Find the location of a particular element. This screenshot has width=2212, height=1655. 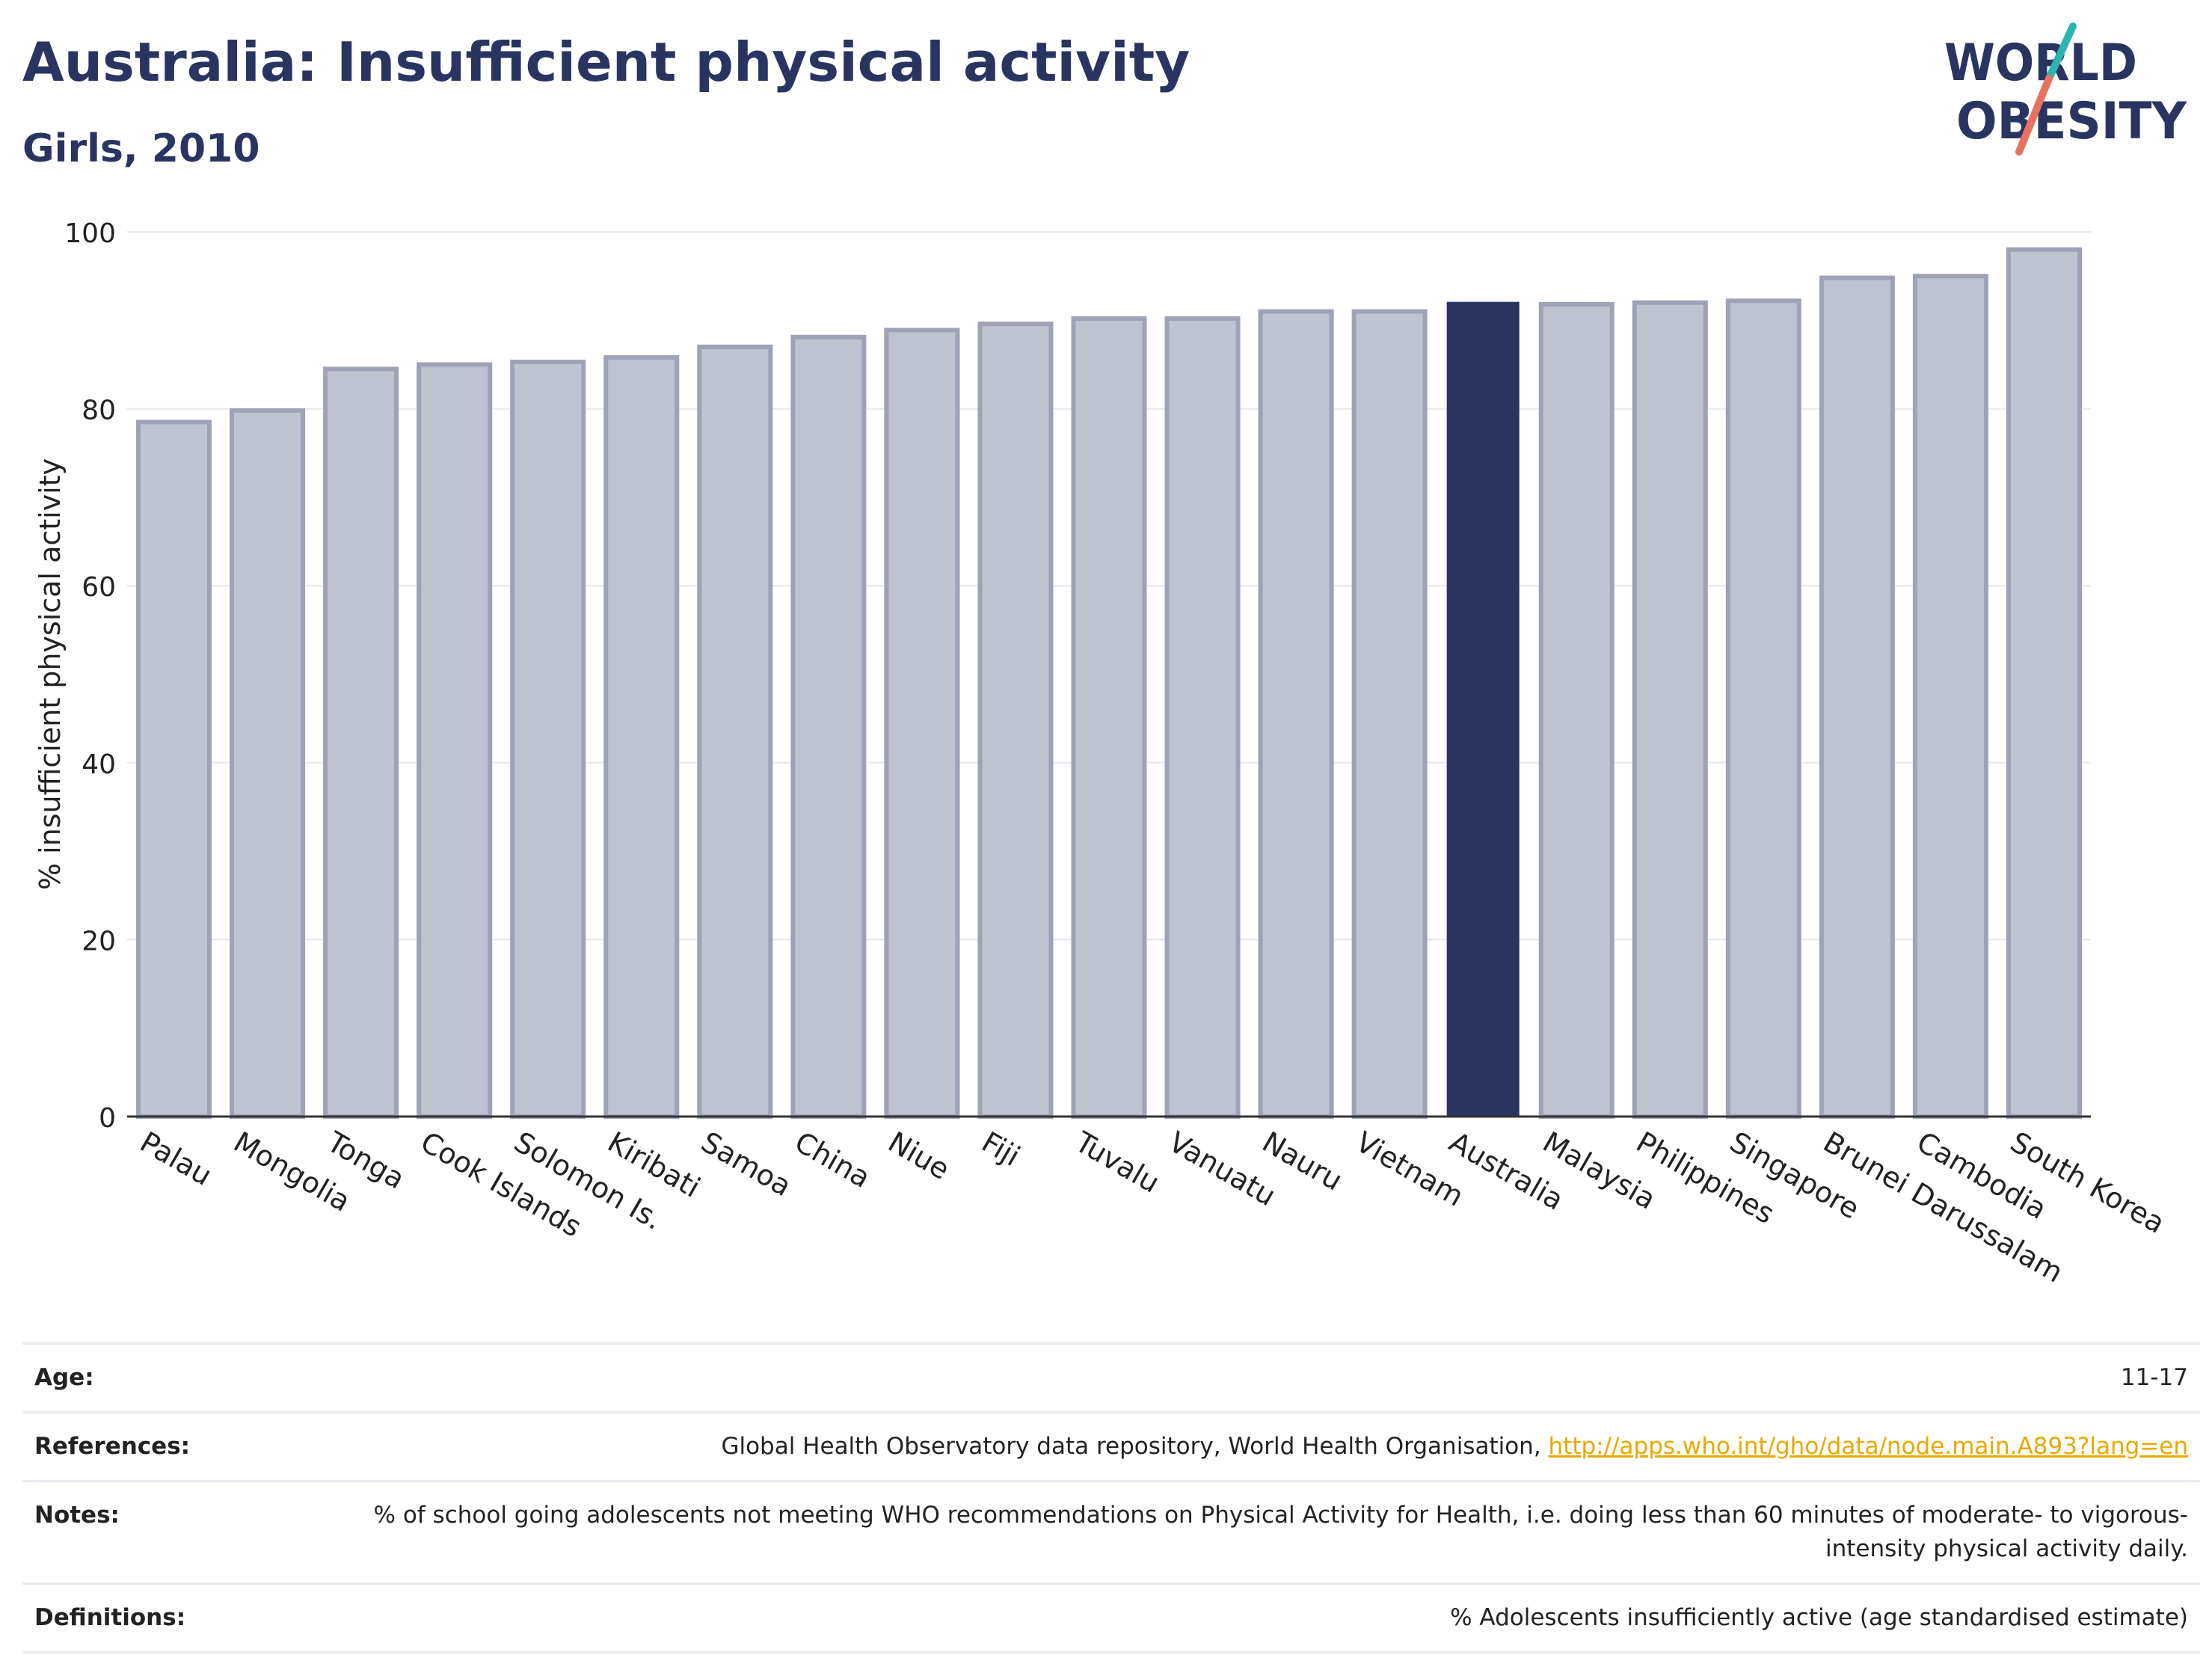

bar-fiji is located at coordinates (1015, 721).